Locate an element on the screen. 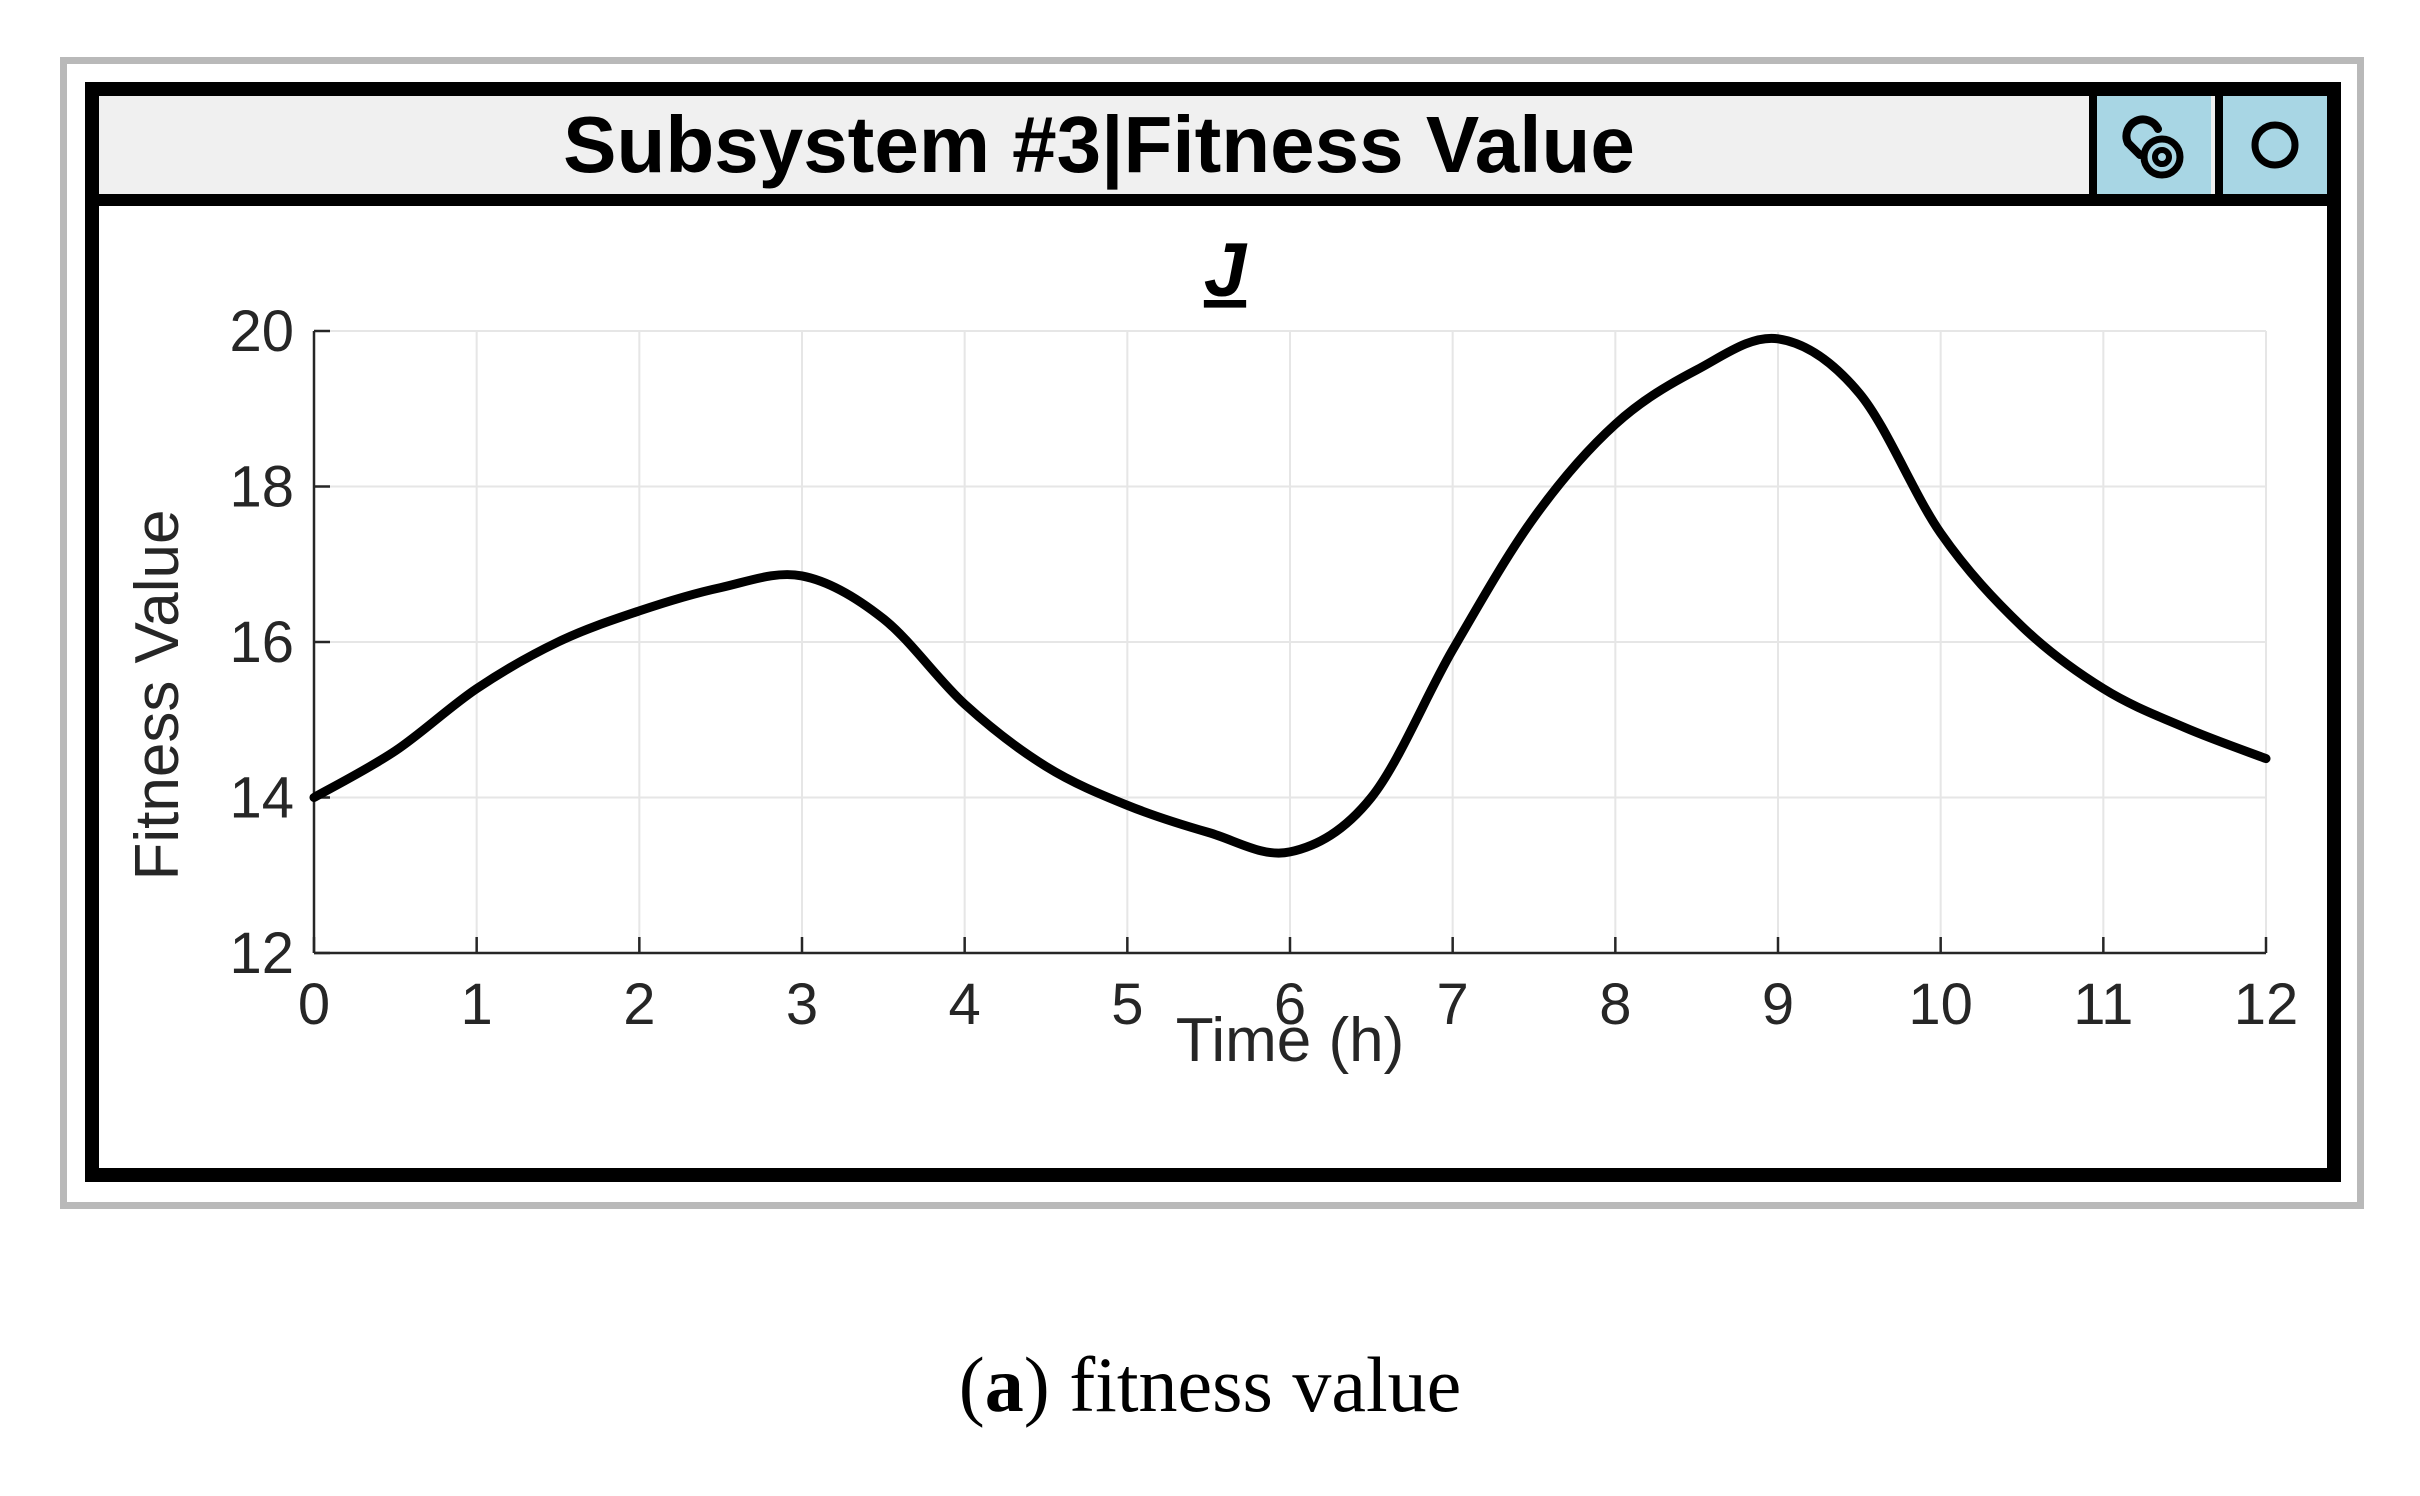  x-tick-label: 9 is located at coordinates (1778, 1004).